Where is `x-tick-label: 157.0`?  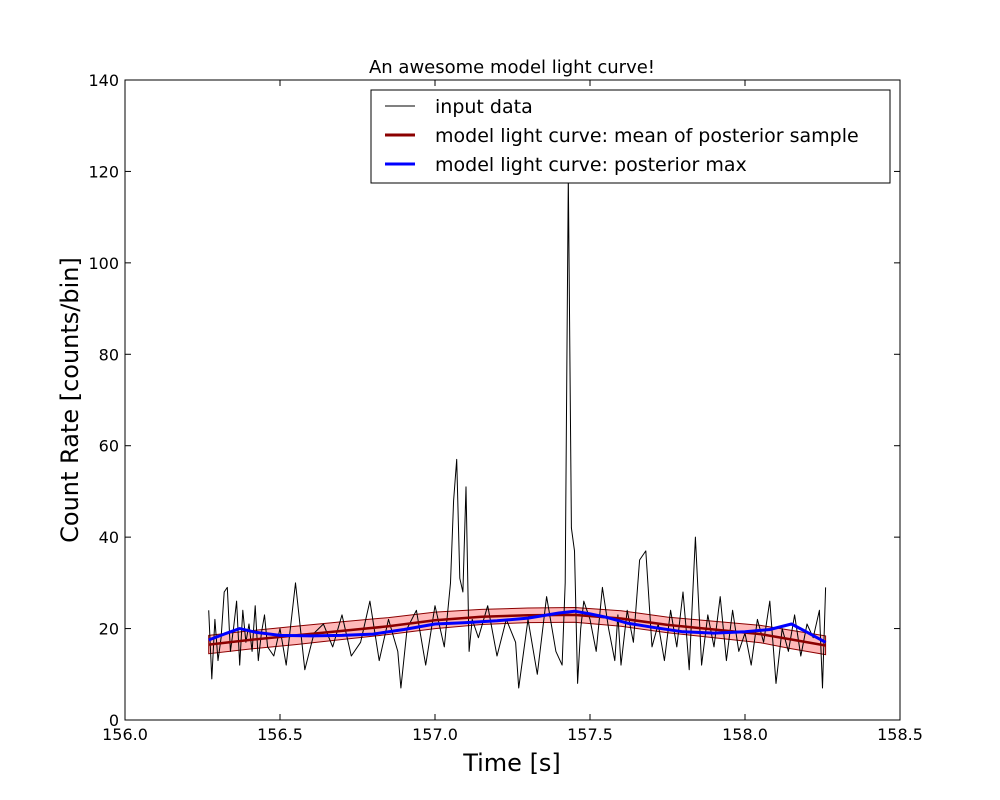 x-tick-label: 157.0 is located at coordinates (435, 734).